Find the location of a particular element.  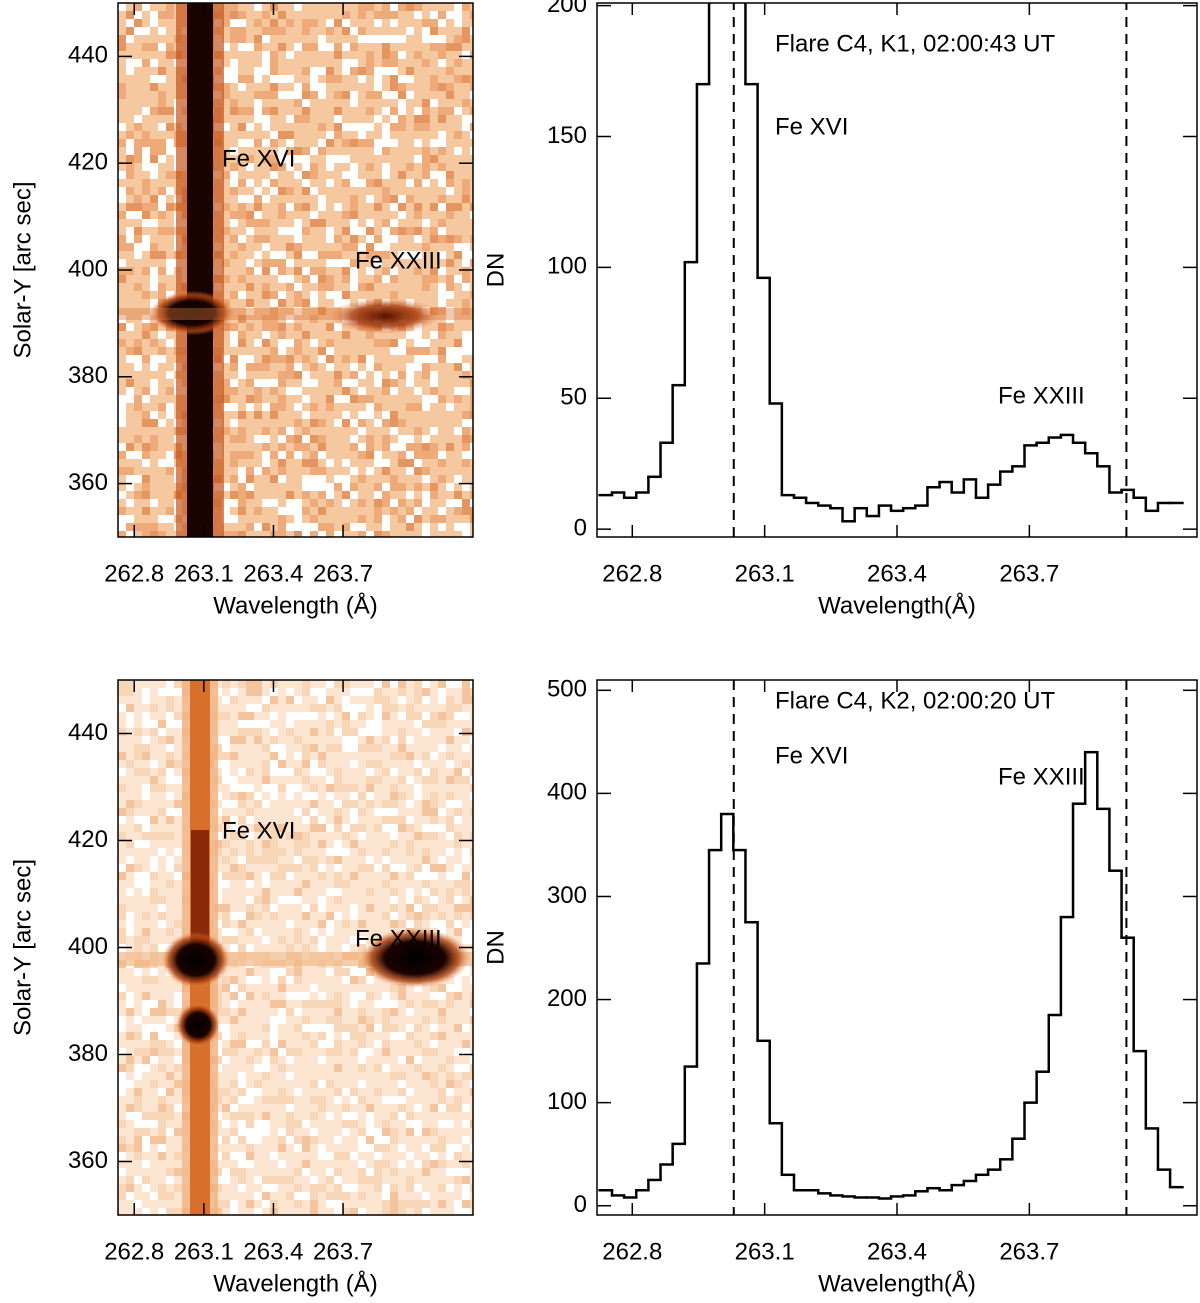

annotation: Fe XXIII is located at coordinates (398, 260).